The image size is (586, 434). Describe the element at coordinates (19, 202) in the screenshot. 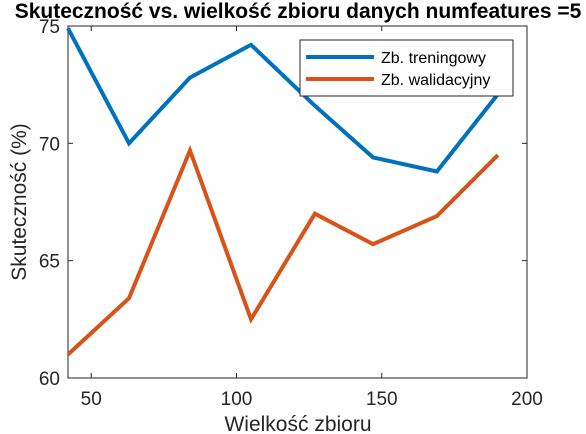

I see `y-axis-label: Skuteczność (%)` at that location.